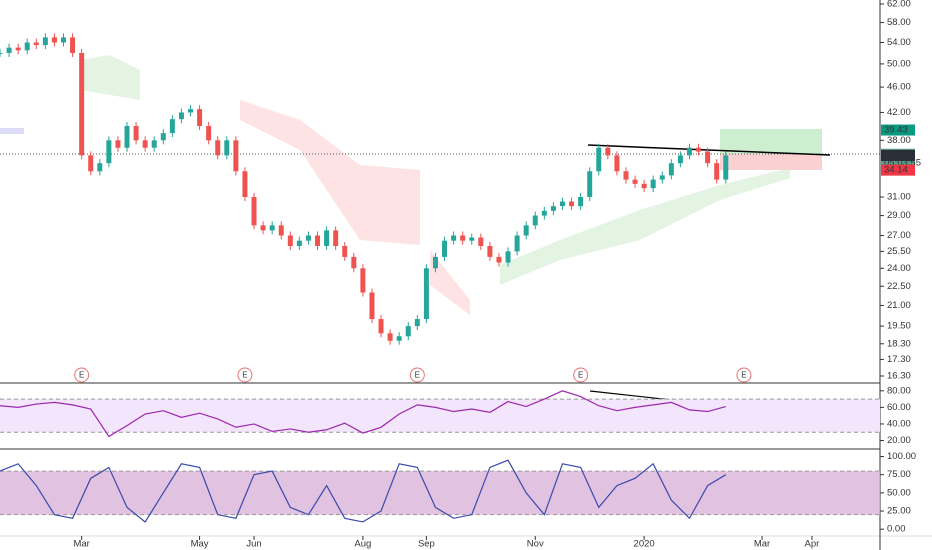 The height and width of the screenshot is (550, 932). I want to click on indicator-line, so click(363, 414).